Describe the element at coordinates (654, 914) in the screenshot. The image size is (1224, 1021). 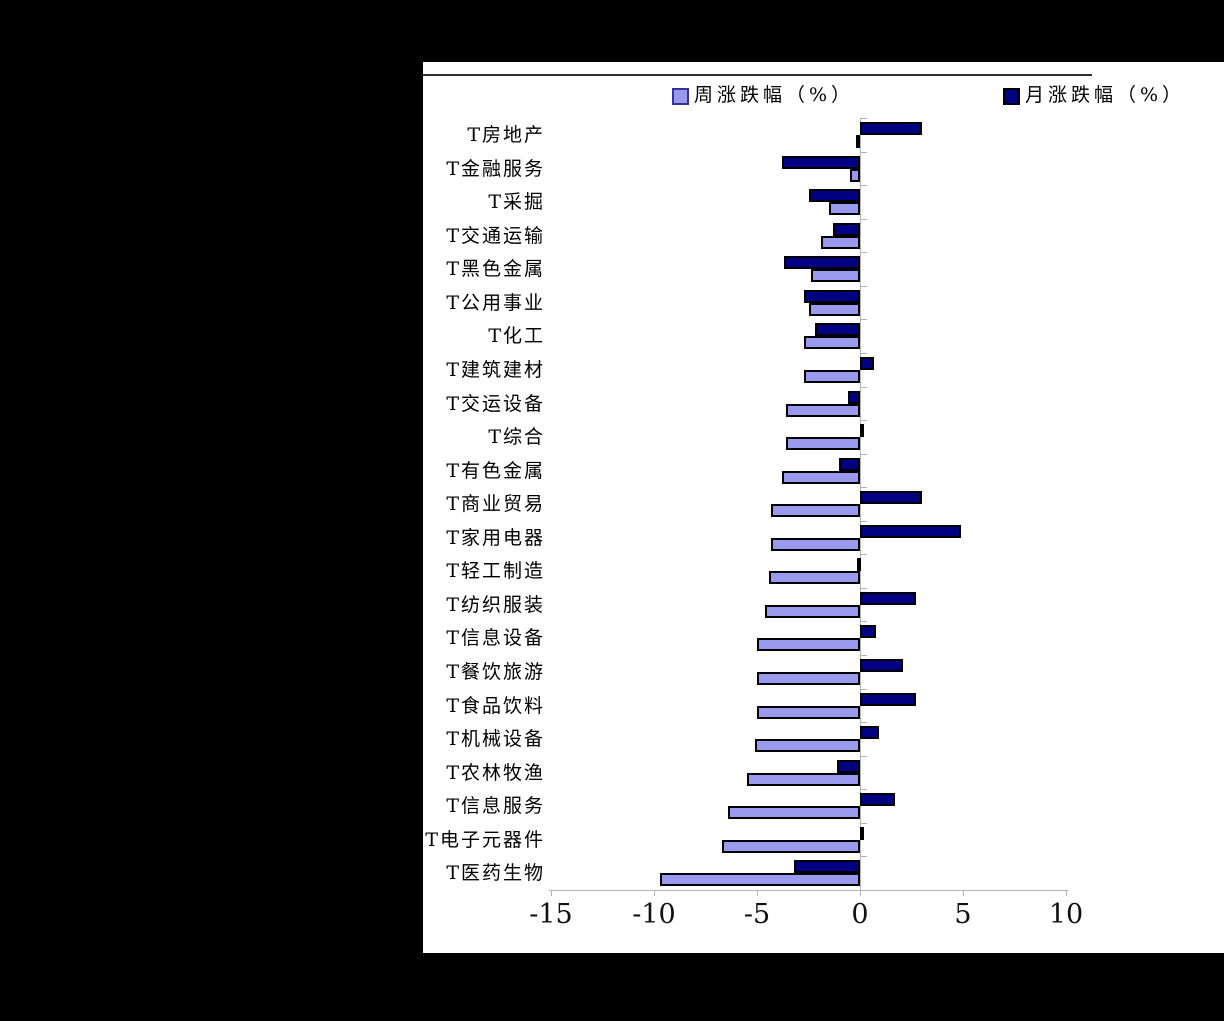
I see `x-tick-label: -10` at that location.